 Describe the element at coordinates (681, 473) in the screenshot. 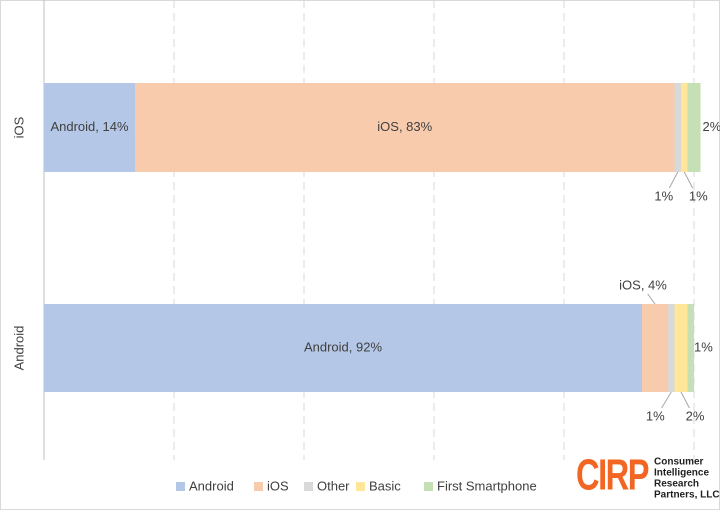

I see `logo-text: Intelligence` at that location.